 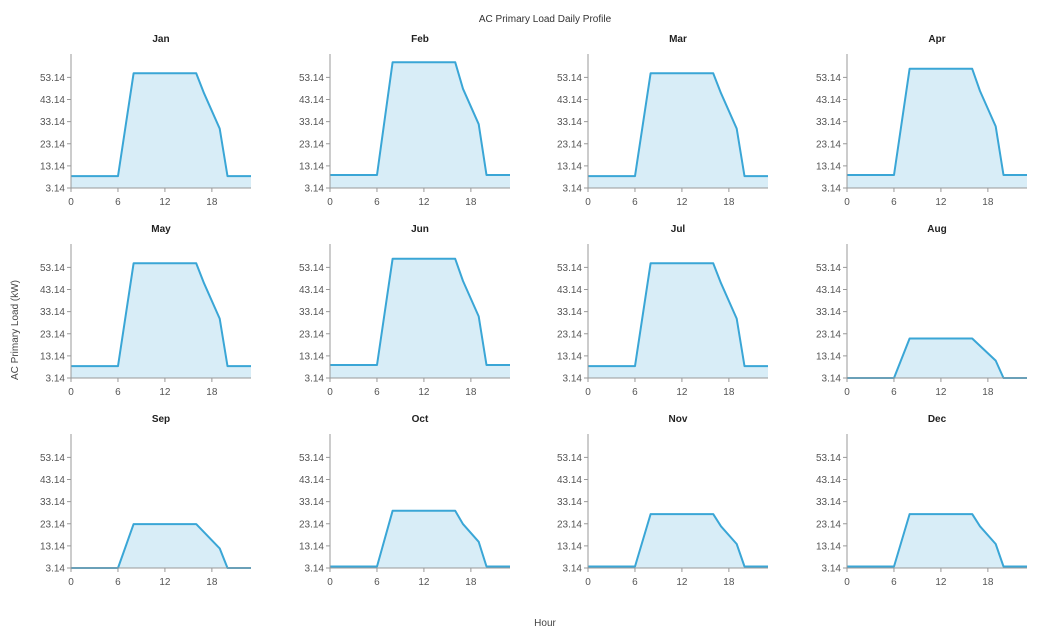 What do you see at coordinates (921, 501) in the screenshot?
I see `panel-dec: Dec 3.14 13.14 23.14 33.14 43.14 53.14 0 6 12 18` at bounding box center [921, 501].